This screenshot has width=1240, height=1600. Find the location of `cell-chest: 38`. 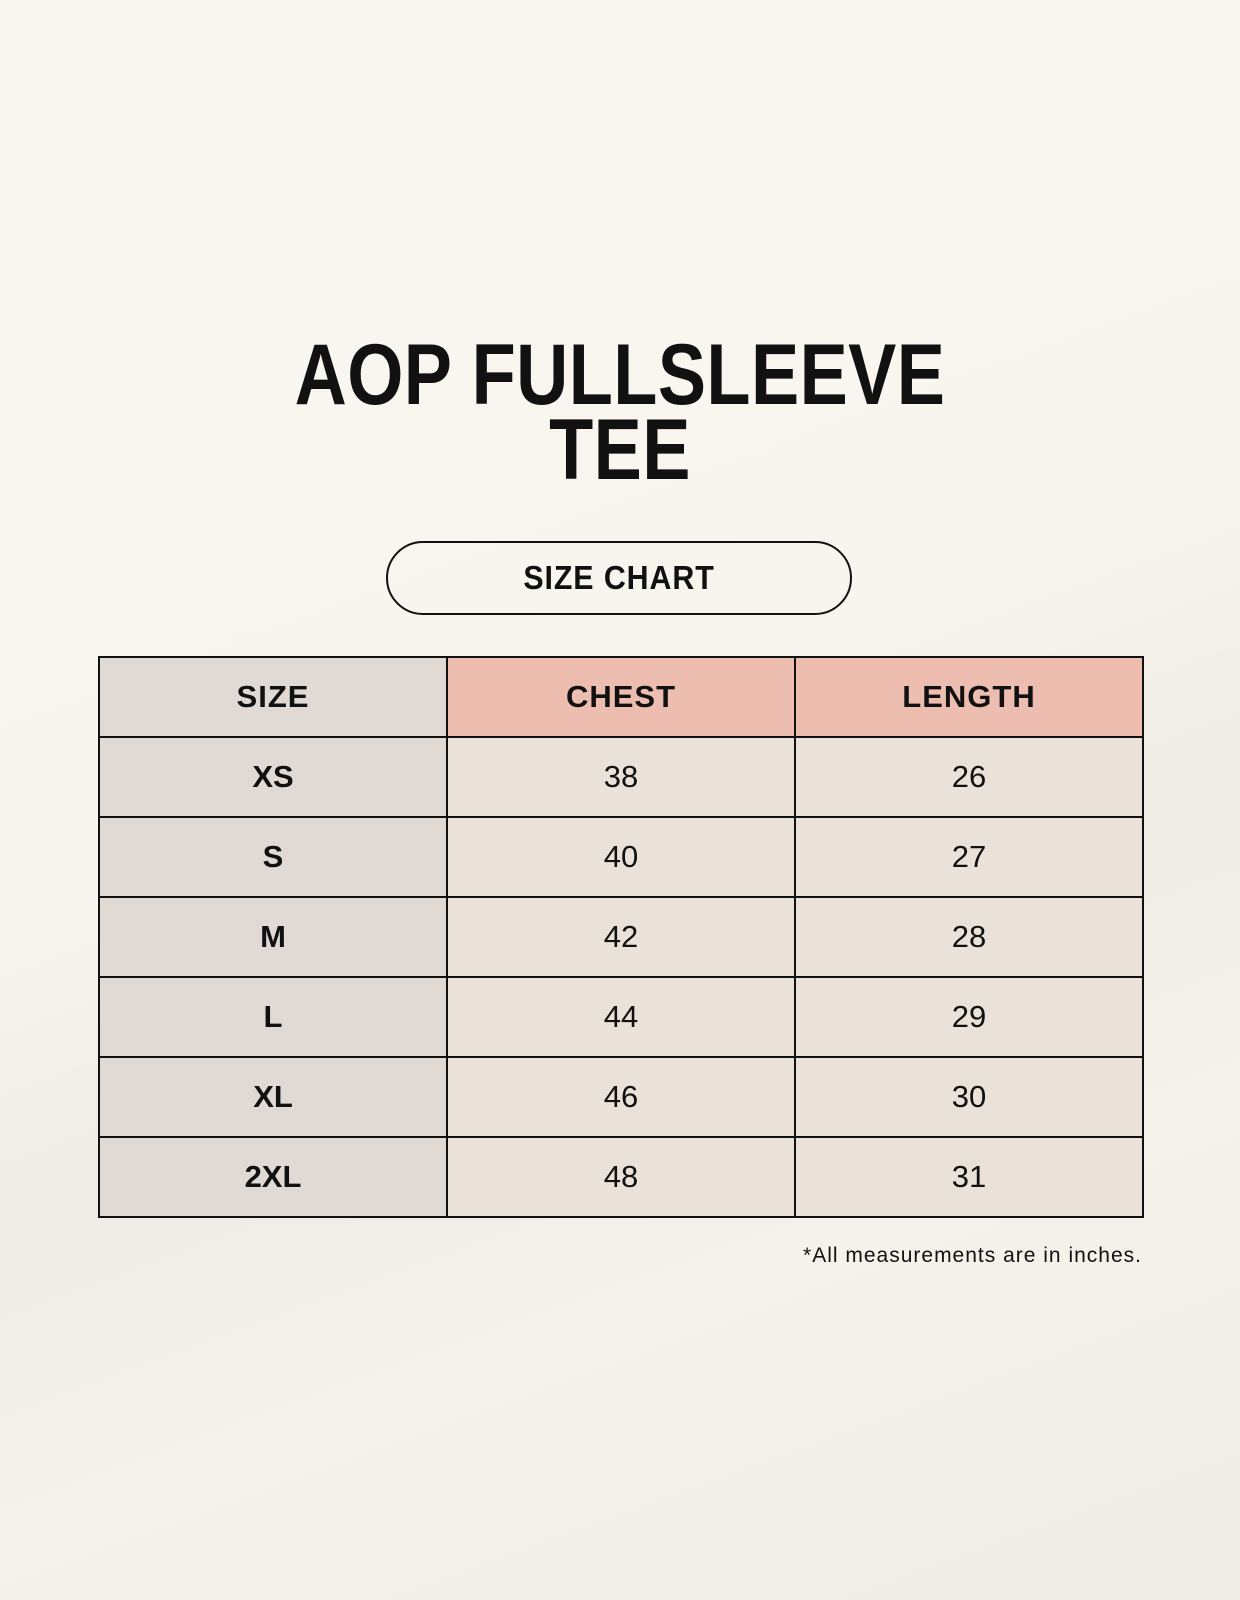

cell-chest: 38 is located at coordinates (621, 777).